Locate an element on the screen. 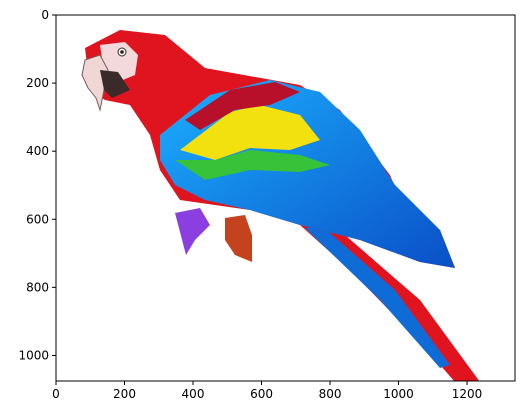 This screenshot has width=523, height=418. y-tick-label: 400 is located at coordinates (37, 151).